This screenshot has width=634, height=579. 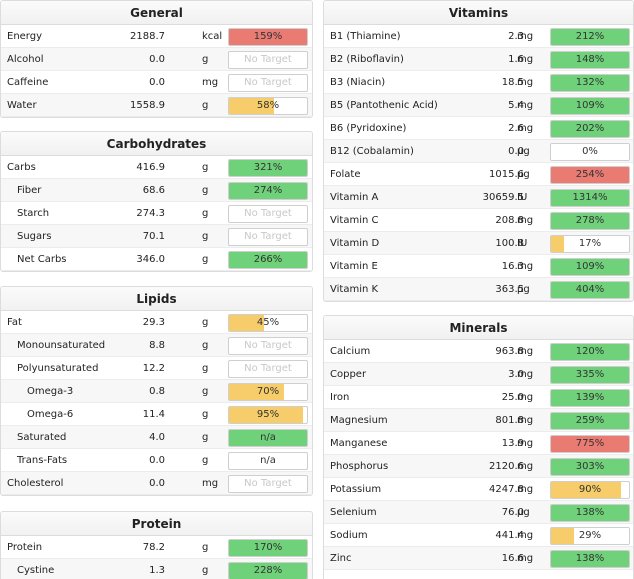 I want to click on nutrient-row: Vitamin E 16.3 mg 109%, so click(x=478, y=266).